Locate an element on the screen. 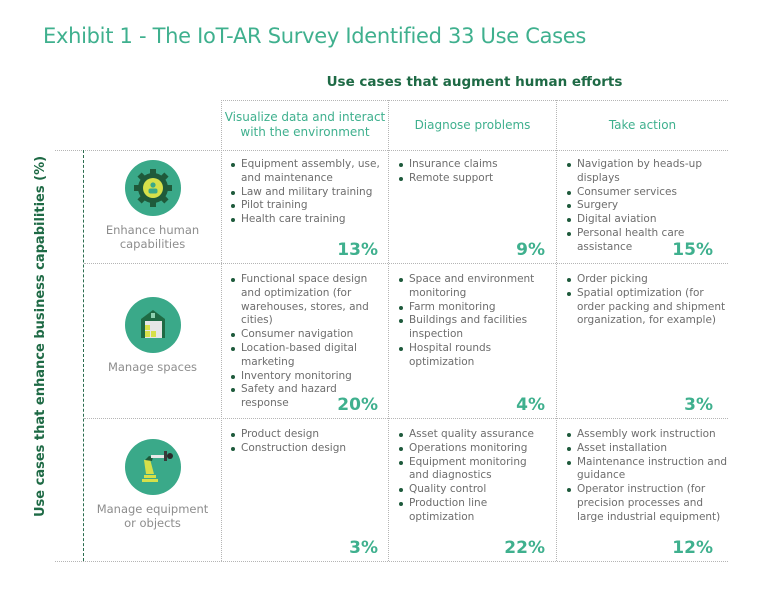 This screenshot has width=781, height=593. use-case-item: Production line optimization is located at coordinates (473, 511).